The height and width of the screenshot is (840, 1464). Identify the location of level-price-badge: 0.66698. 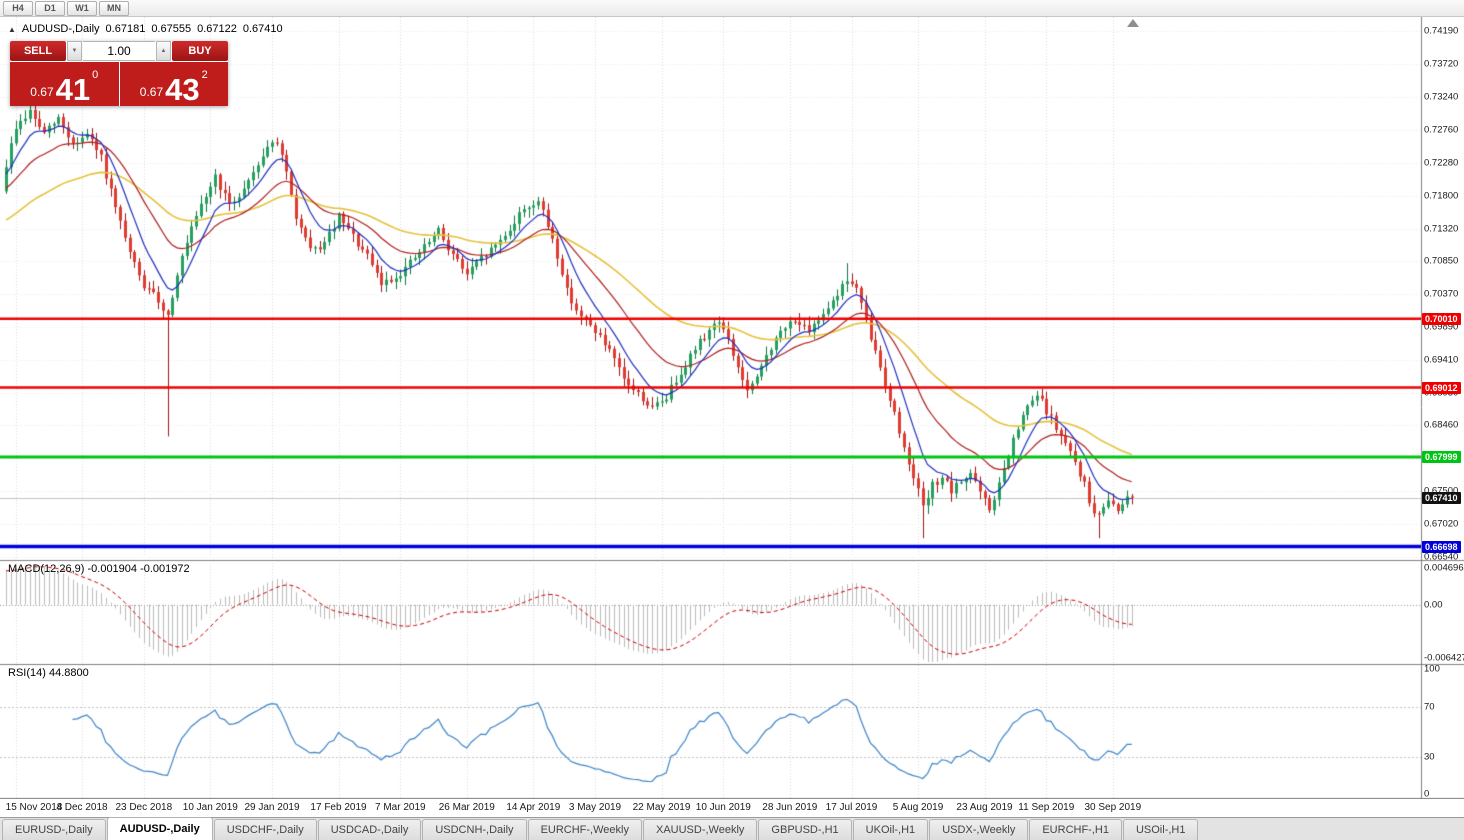
(1441, 546).